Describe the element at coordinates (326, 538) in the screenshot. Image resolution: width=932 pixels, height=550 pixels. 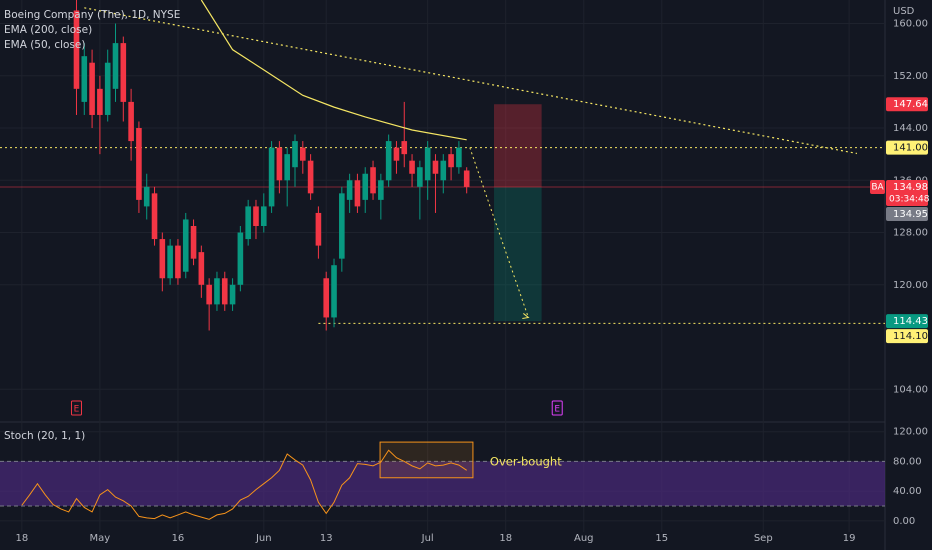
I see `x-tick-label: 13` at that location.